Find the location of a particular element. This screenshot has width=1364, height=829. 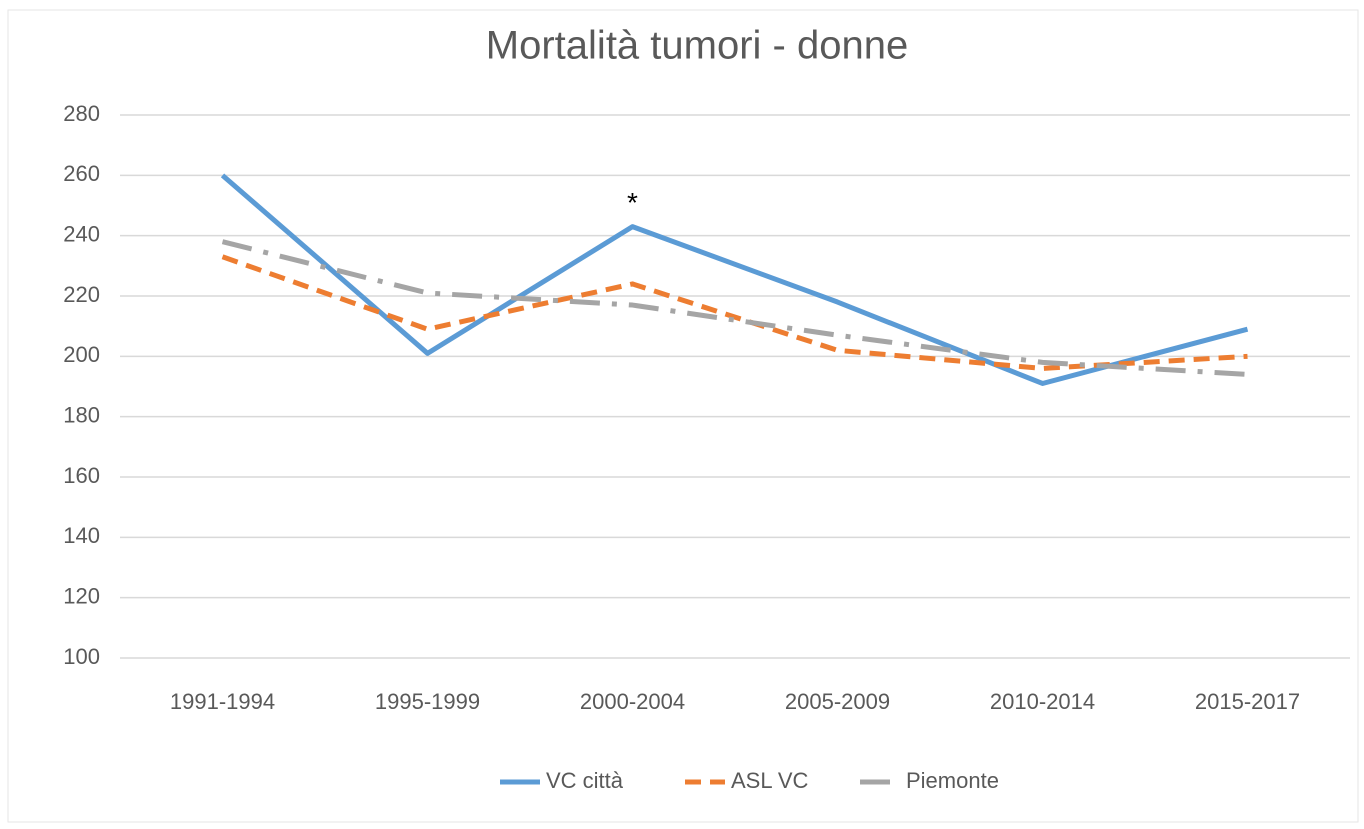

legend-label: Piemonte is located at coordinates (952, 780).